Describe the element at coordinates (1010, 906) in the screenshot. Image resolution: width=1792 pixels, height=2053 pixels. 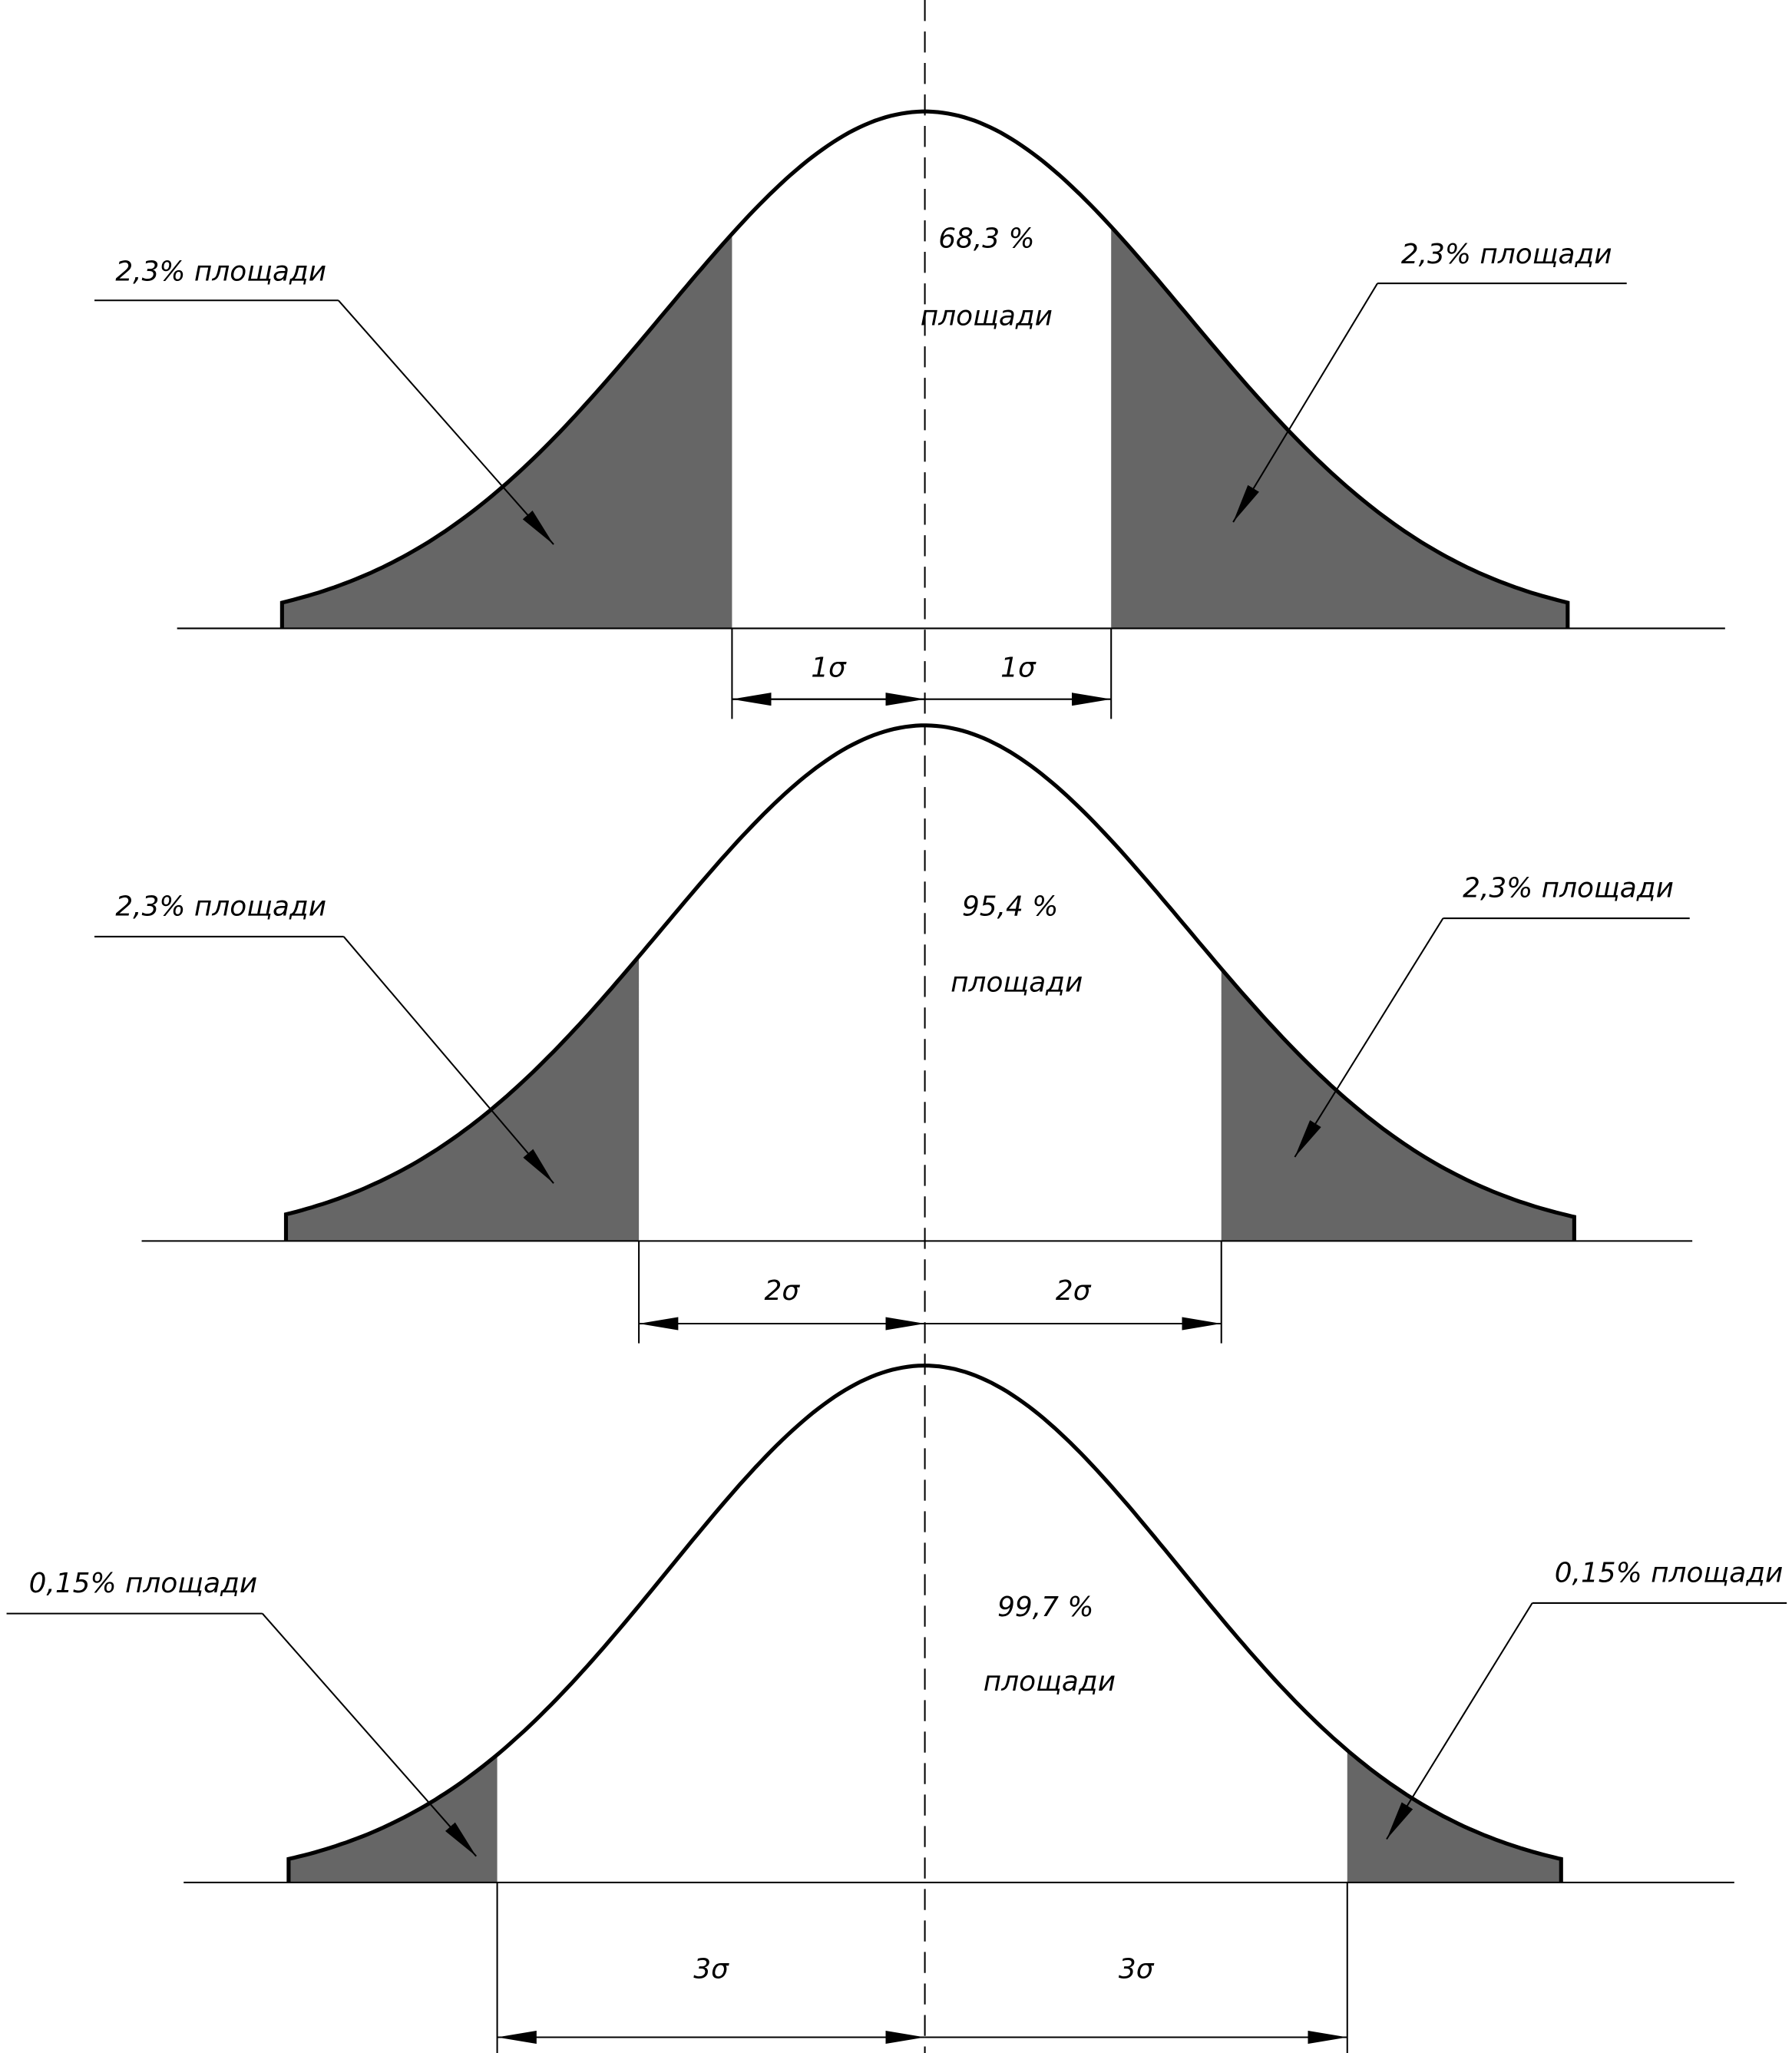
I see `center-percent: 95,4 %` at that location.